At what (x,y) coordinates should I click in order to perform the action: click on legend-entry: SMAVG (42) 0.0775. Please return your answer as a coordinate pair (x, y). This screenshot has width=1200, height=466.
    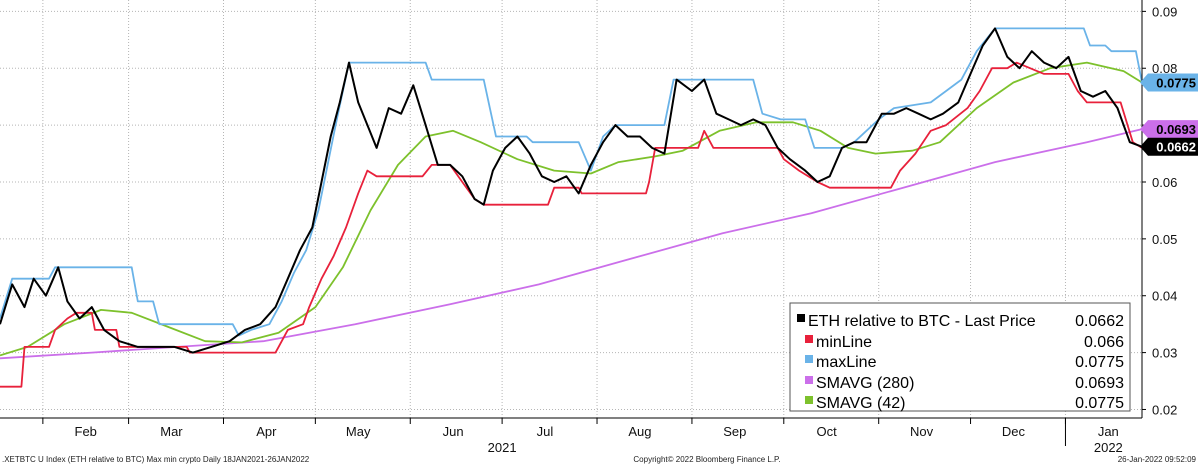
    Looking at the image, I should click on (964, 403).